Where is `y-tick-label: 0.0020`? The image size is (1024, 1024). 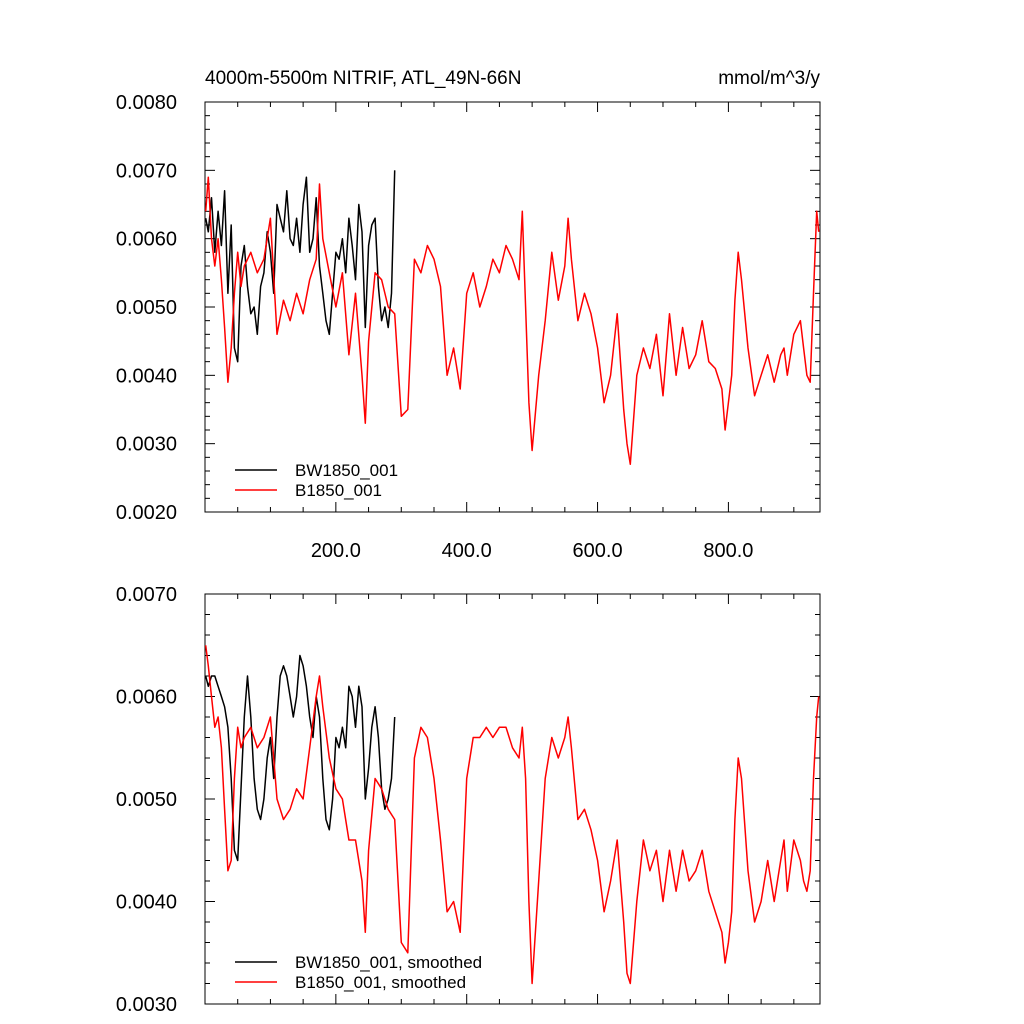
y-tick-label: 0.0020 is located at coordinates (146, 513).